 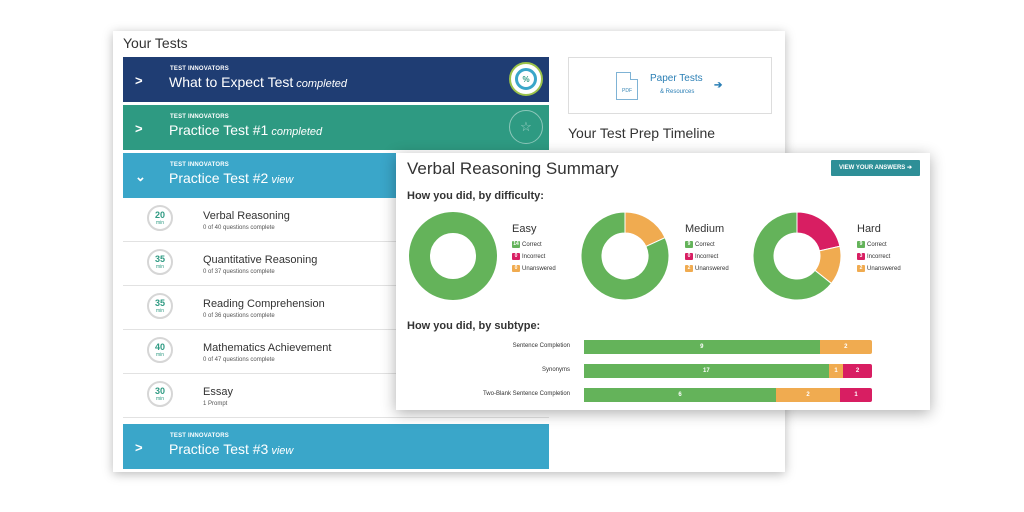 What do you see at coordinates (702, 347) in the screenshot?
I see `subtype-segment-correct: 9` at bounding box center [702, 347].